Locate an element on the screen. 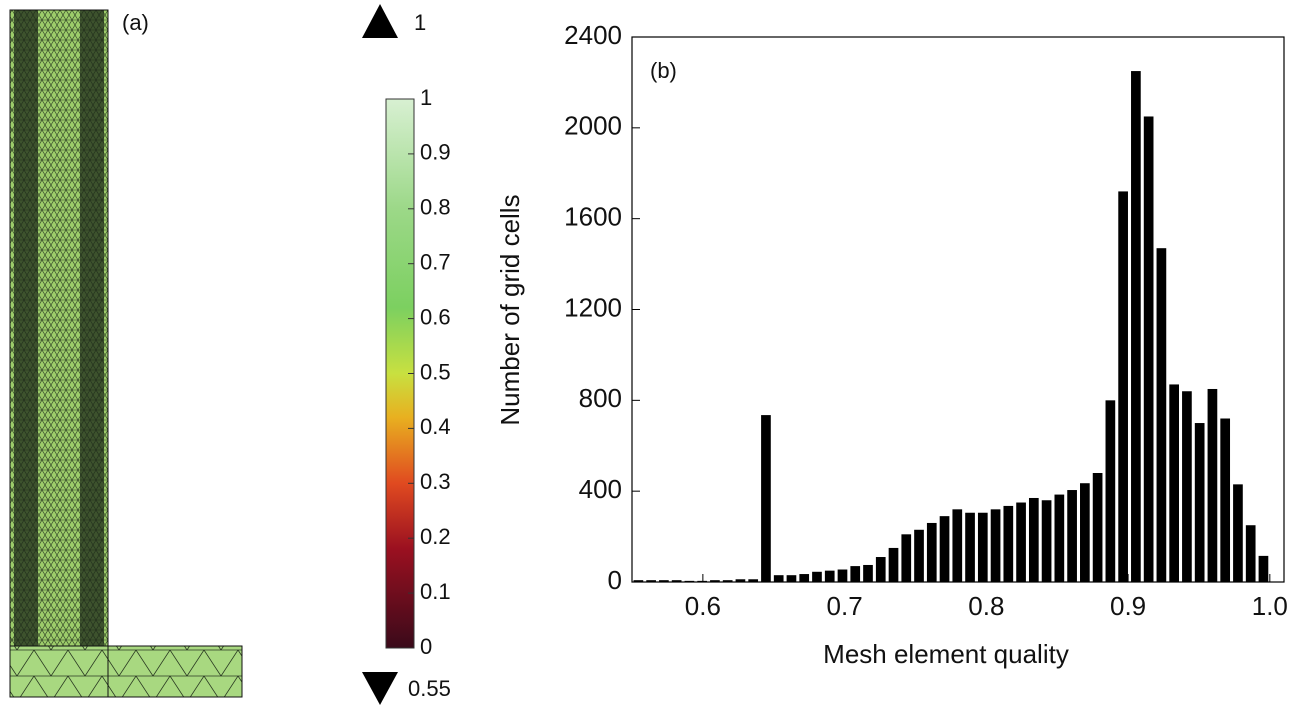 This screenshot has width=1312, height=707. x-tick-label: 0.8 is located at coordinates (986, 606).